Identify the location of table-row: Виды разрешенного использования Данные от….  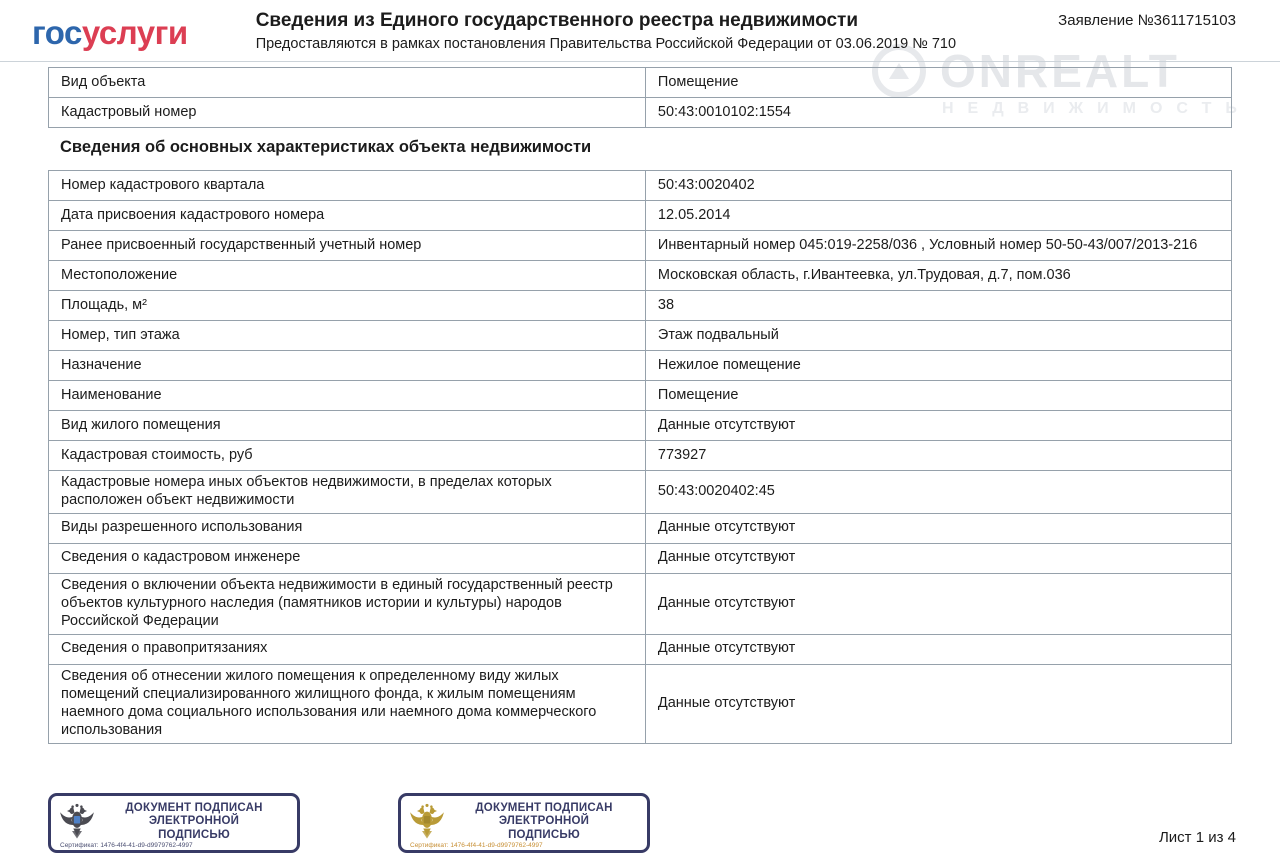
(640, 528).